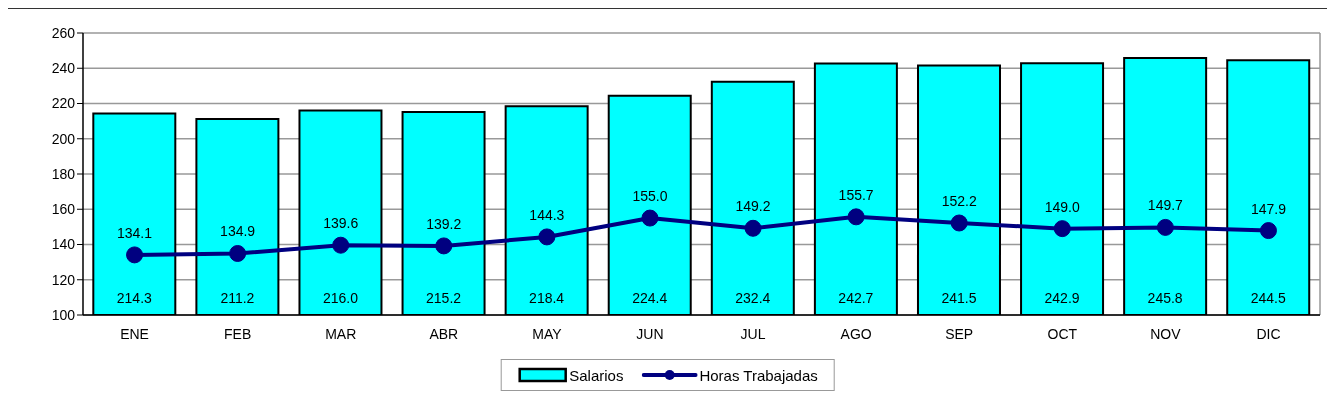 The height and width of the screenshot is (402, 1335). Describe the element at coordinates (444, 223) in the screenshot. I see `data-label: 139.2` at that location.